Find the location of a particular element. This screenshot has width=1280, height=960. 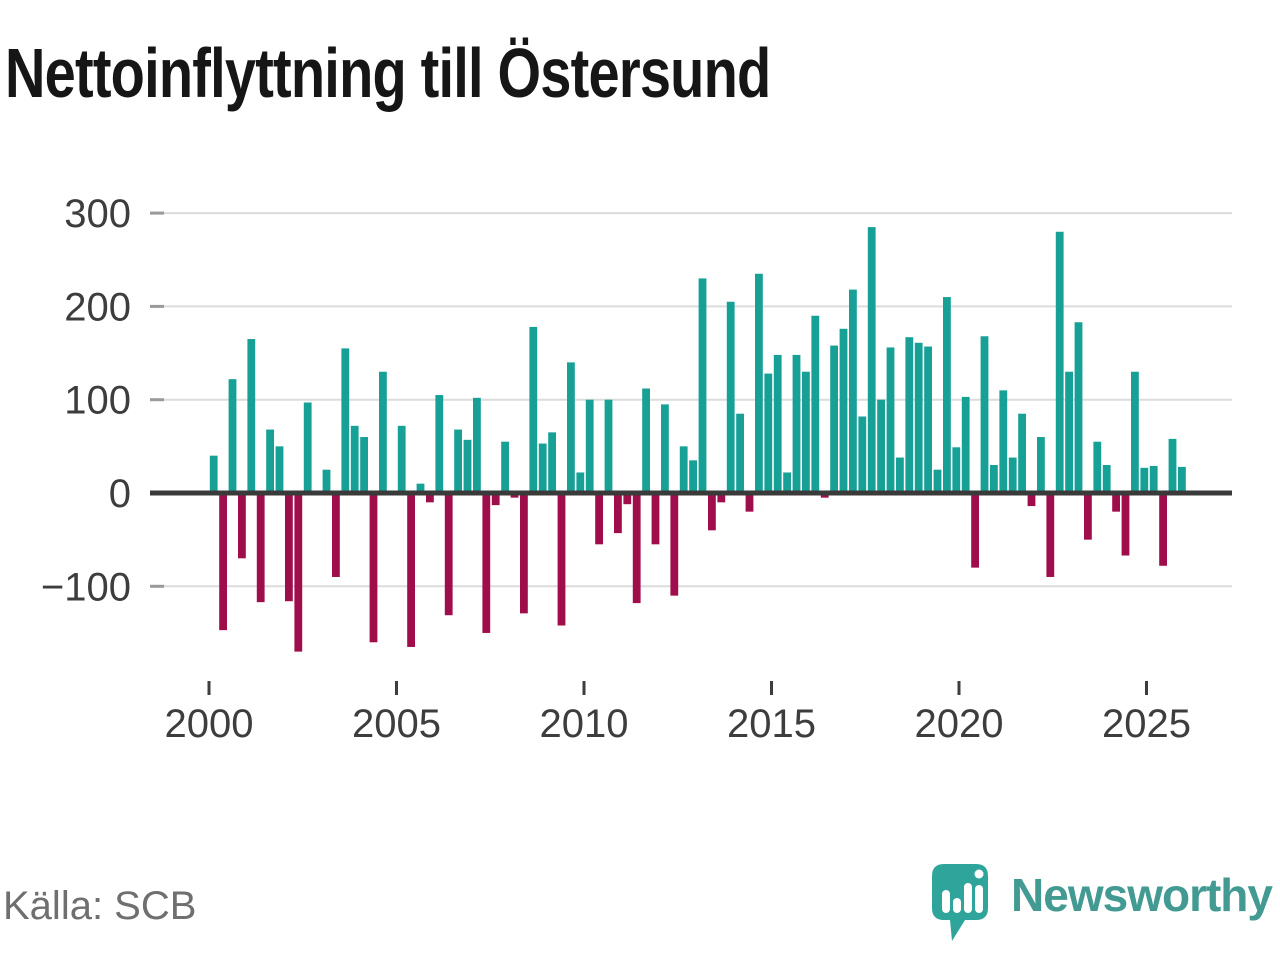

source-note: Källa: SCB is located at coordinates (100, 906).